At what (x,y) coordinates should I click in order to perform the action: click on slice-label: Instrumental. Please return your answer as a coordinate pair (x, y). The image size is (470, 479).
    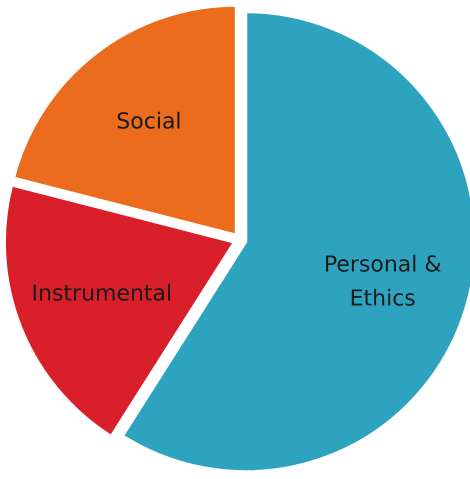
    Looking at the image, I should click on (102, 294).